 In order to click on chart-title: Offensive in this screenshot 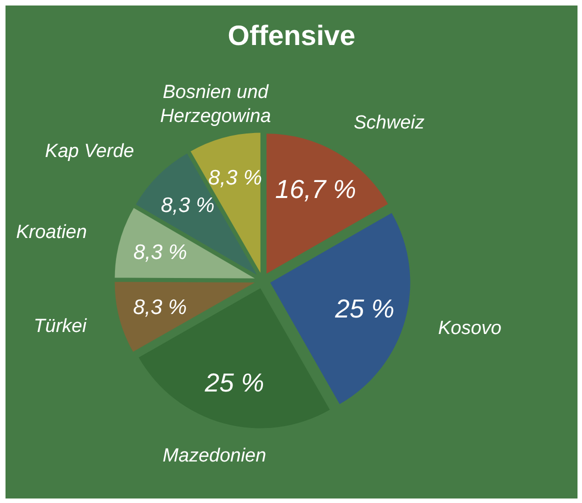, I will do `click(292, 35)`.